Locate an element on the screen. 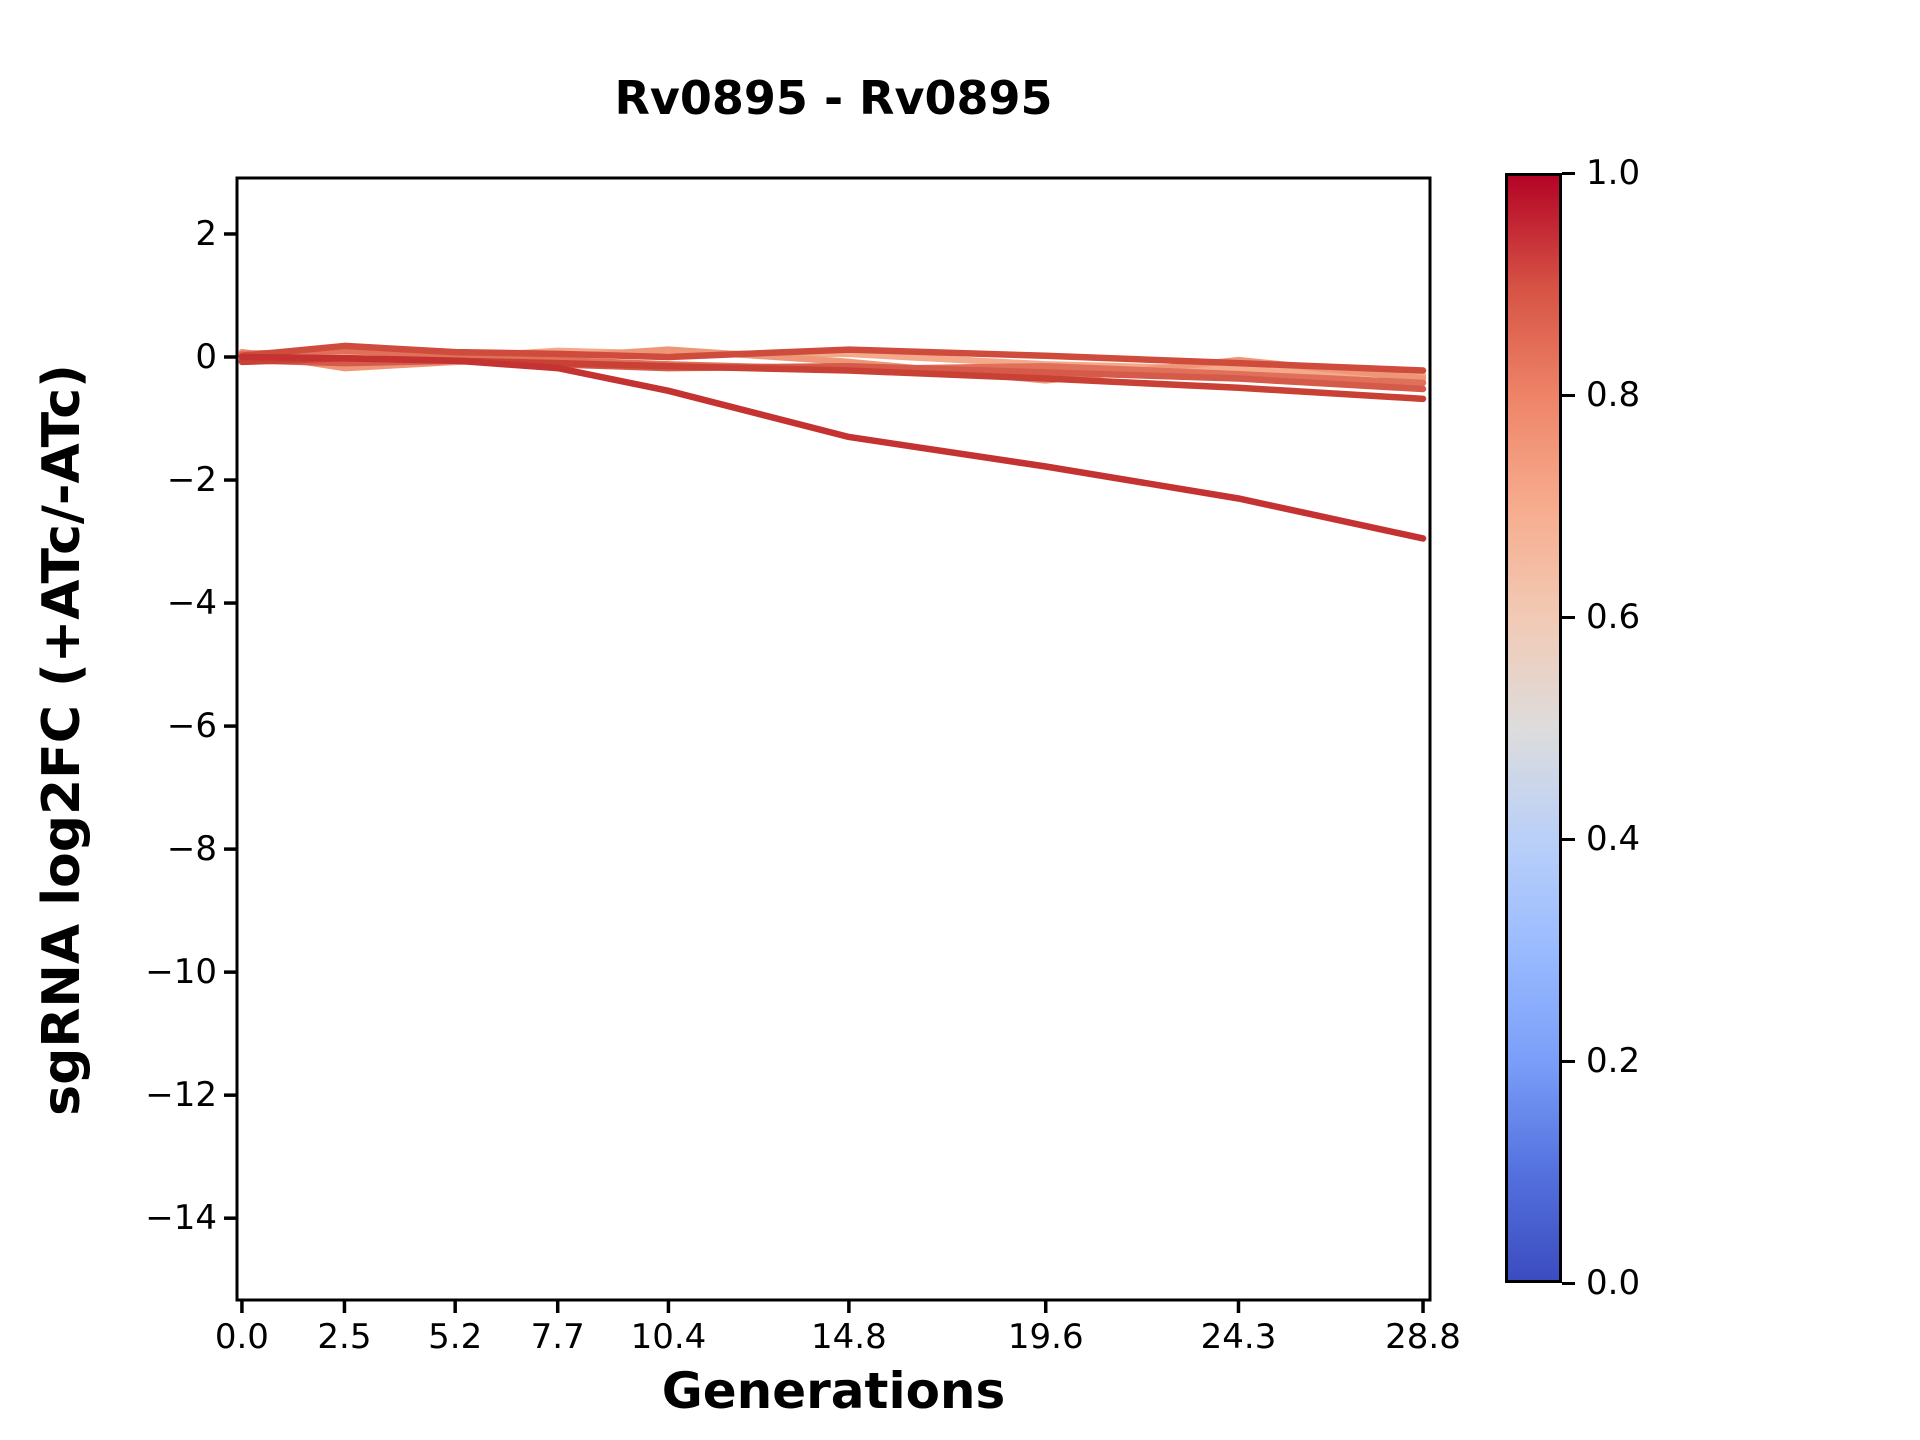  colorbar-tick-label: 0.6 is located at coordinates (1613, 617).